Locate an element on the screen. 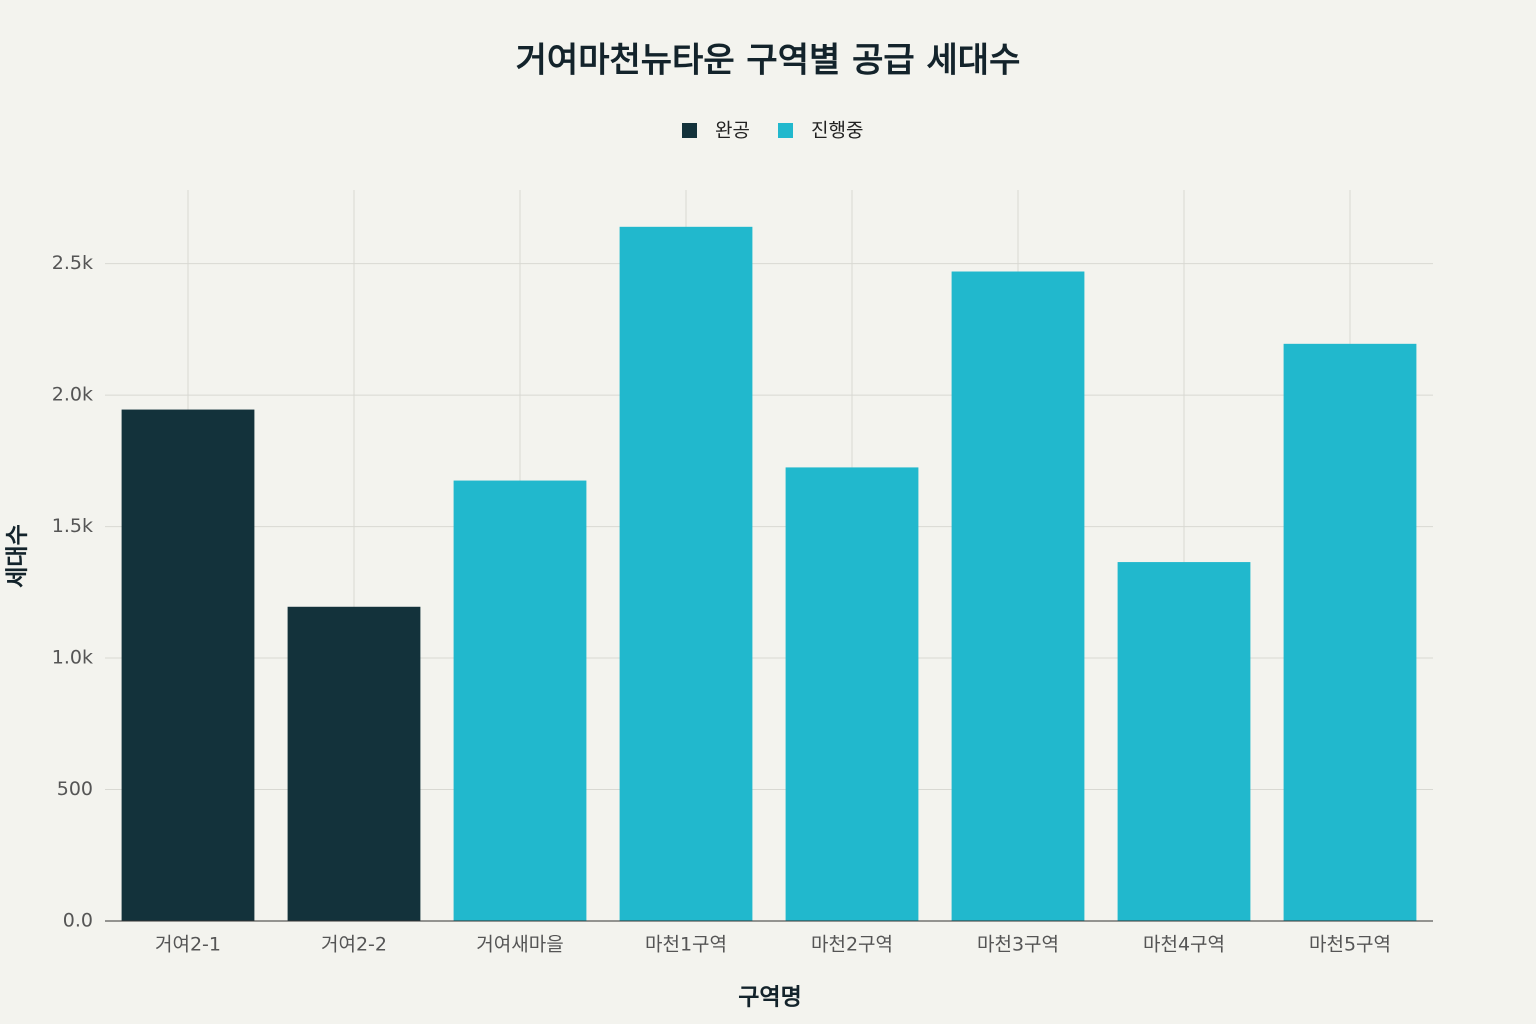 Image resolution: width=1536 pixels, height=1024 pixels. legend-label: 완공 is located at coordinates (732, 131).